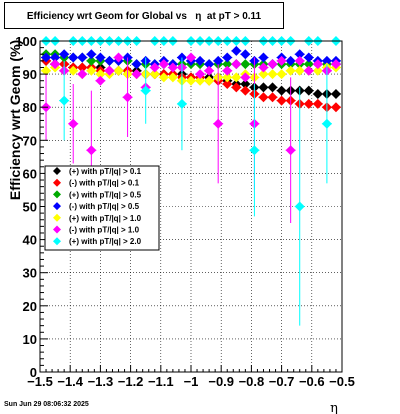  Describe the element at coordinates (40, 381) in the screenshot. I see `x-tick-label: −1.5` at that location.